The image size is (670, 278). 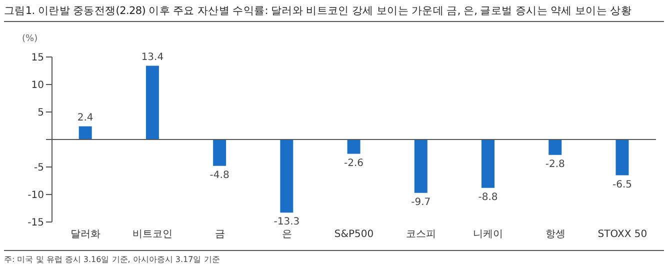 I want to click on text: 주: 미국 및 유럽 증시 3.16일 기준, 아시아증시 3.17일 기준, so click(x=112, y=259).